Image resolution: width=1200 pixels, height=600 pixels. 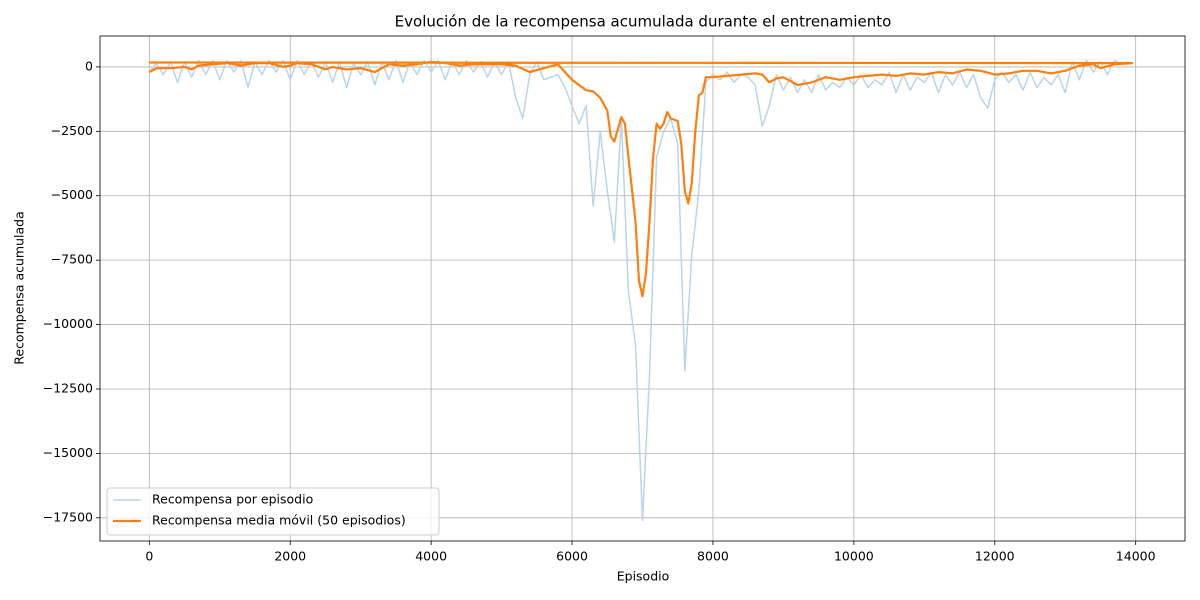 I want to click on y-tick-label: −15000, so click(x=68, y=452).